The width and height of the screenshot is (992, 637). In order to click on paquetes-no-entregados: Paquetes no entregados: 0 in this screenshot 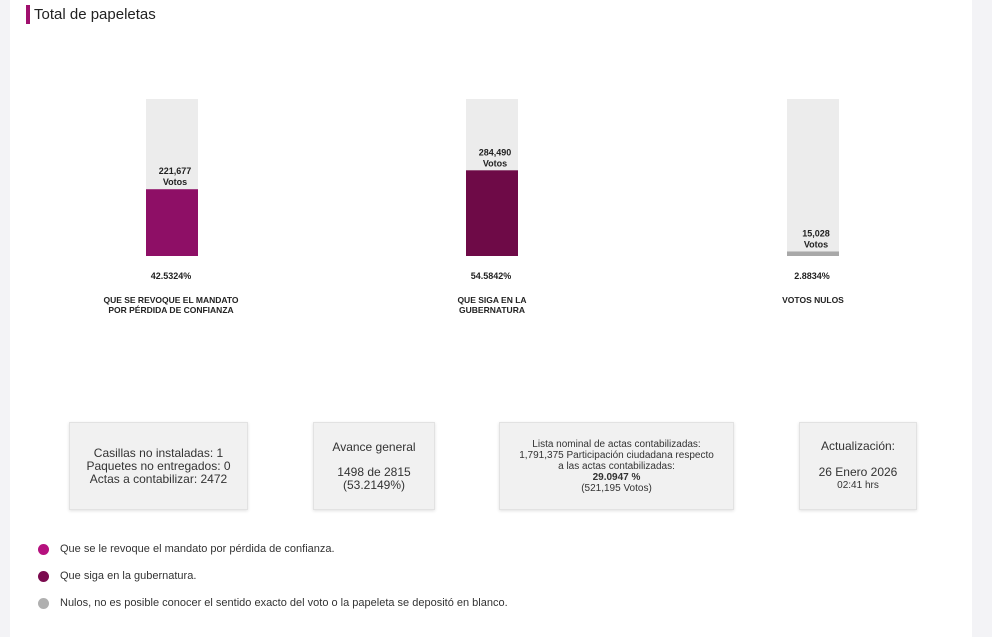, I will do `click(158, 465)`.